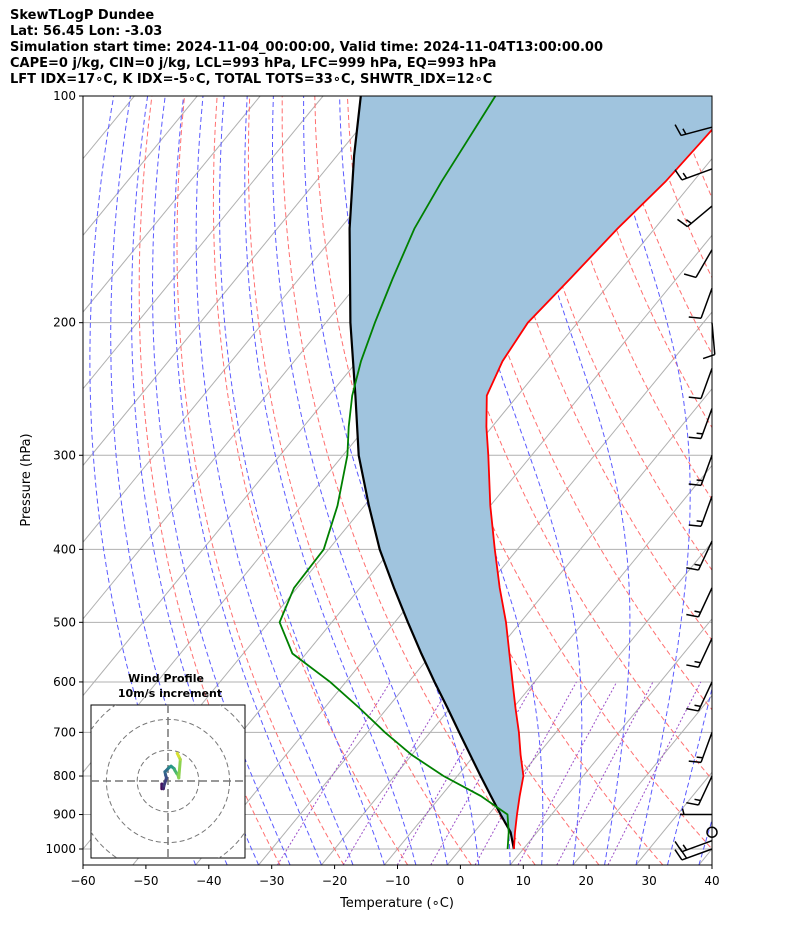 The width and height of the screenshot is (794, 937). I want to click on chart-title: SkewTLogP Dundee, so click(82, 15).